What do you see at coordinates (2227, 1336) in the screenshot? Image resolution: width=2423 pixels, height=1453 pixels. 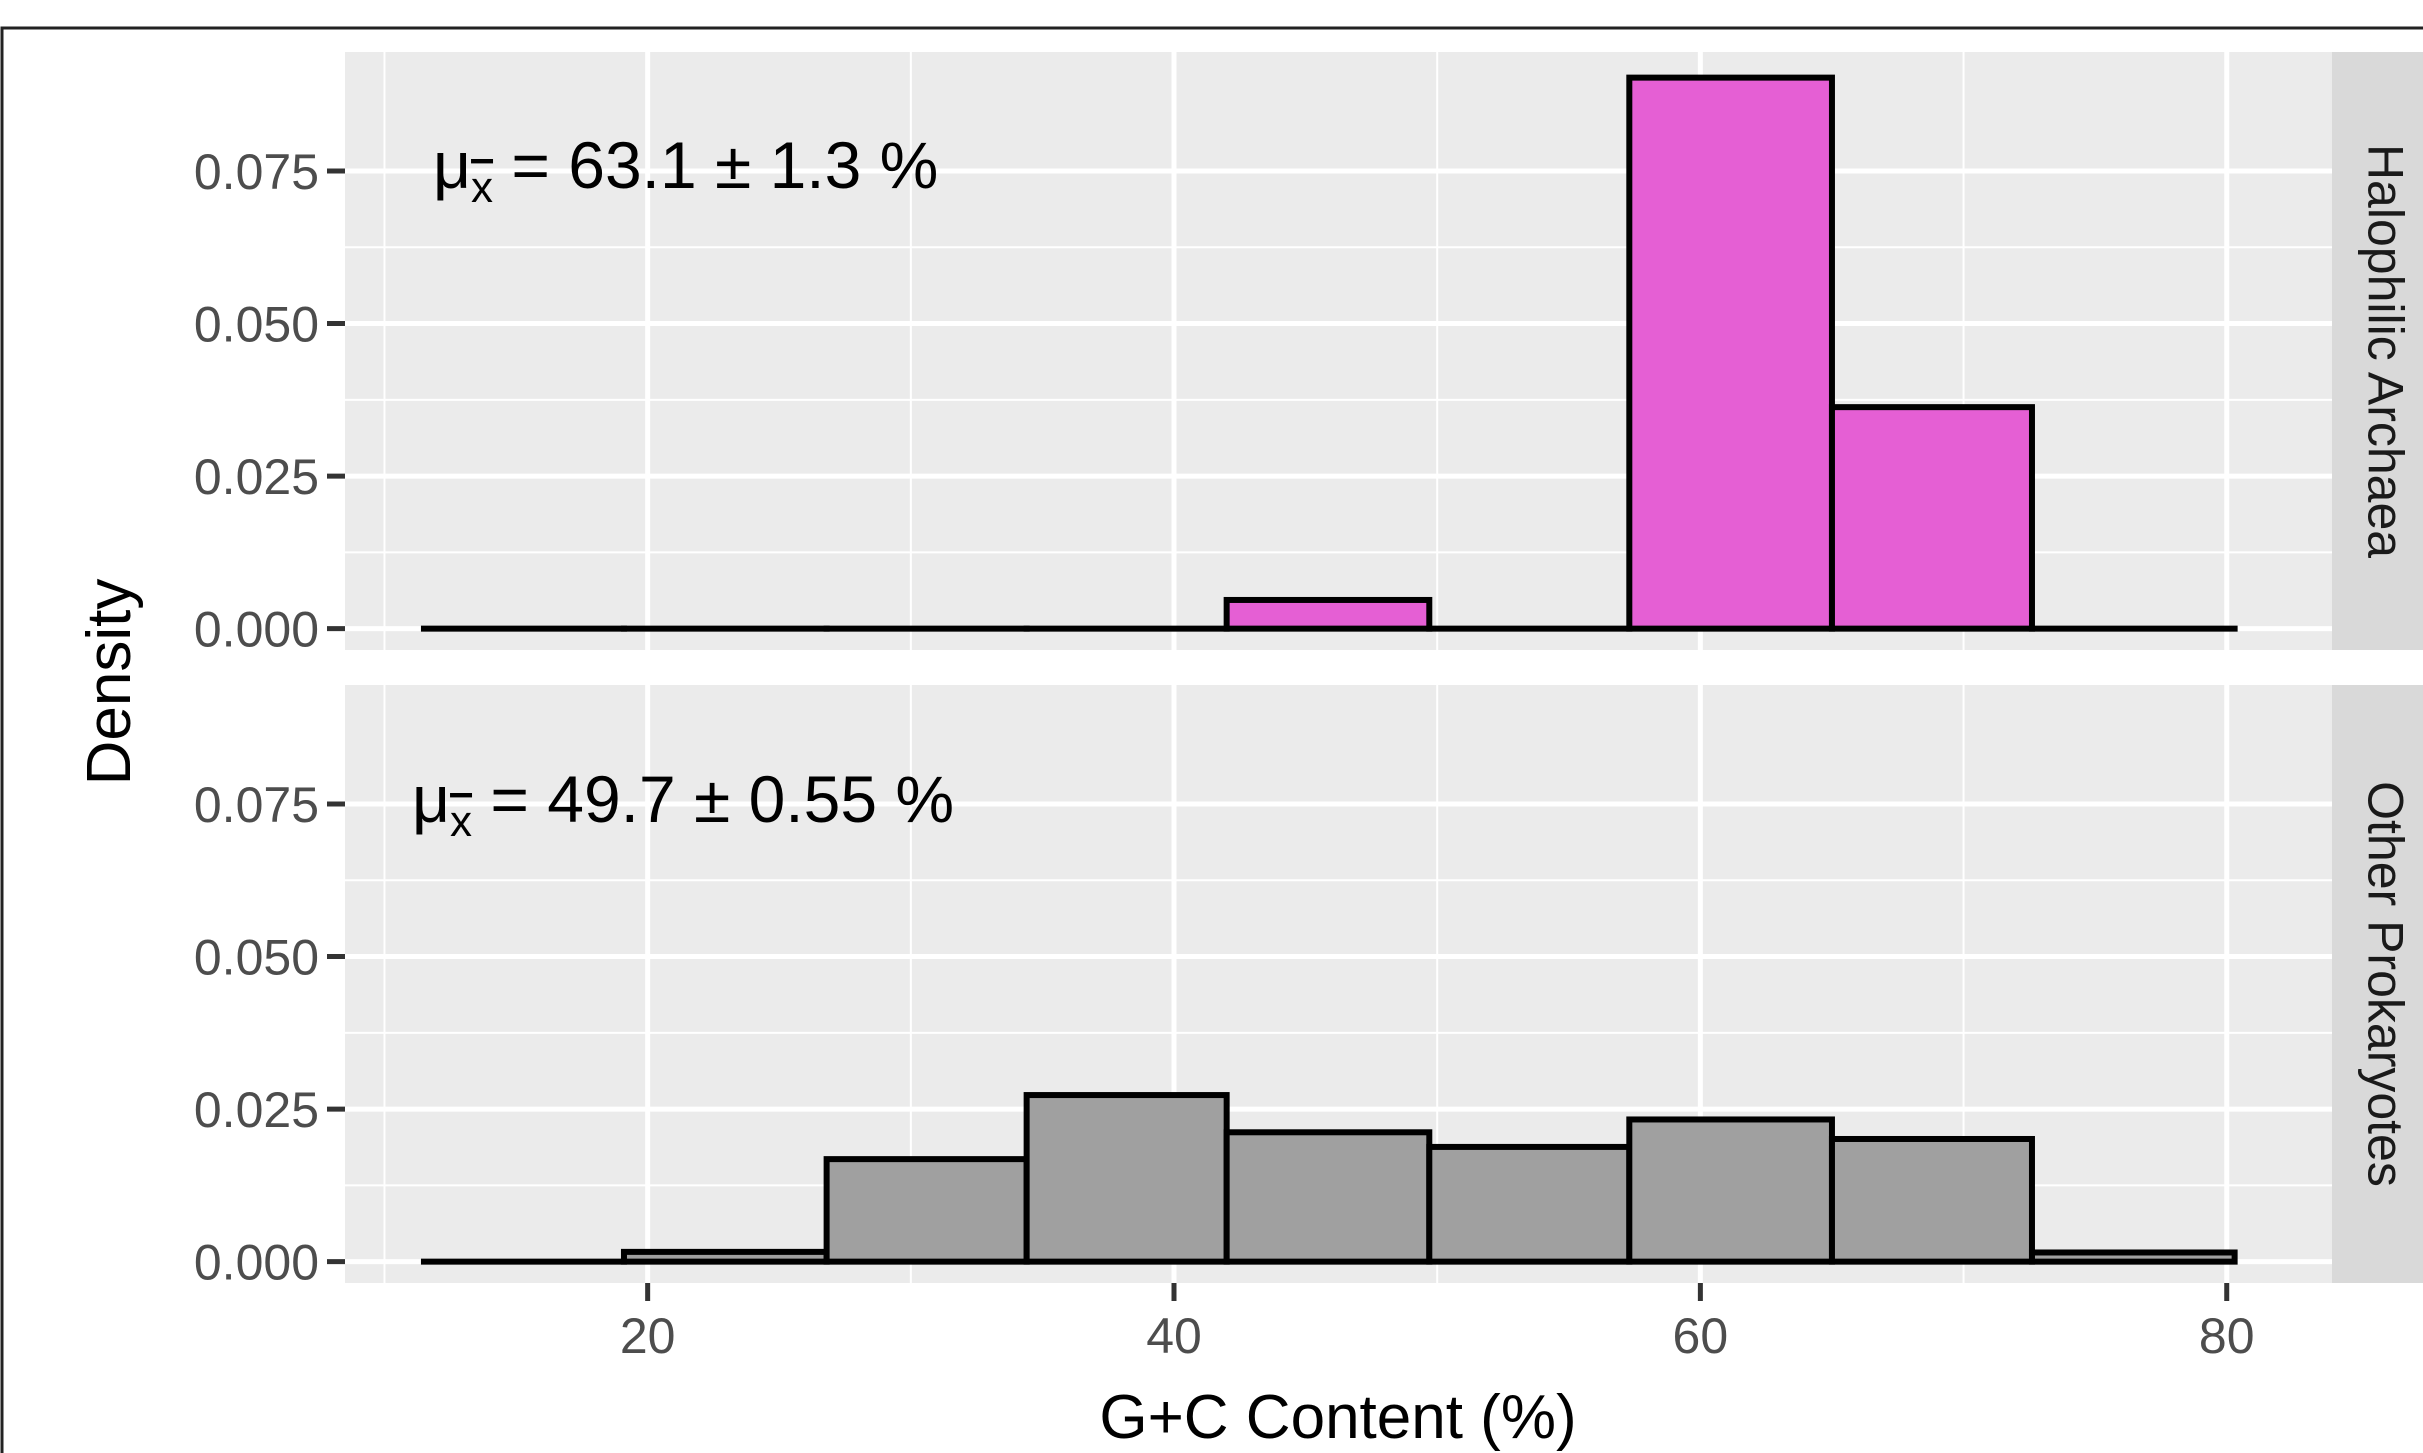 I see `x-tick-label: 80` at bounding box center [2227, 1336].